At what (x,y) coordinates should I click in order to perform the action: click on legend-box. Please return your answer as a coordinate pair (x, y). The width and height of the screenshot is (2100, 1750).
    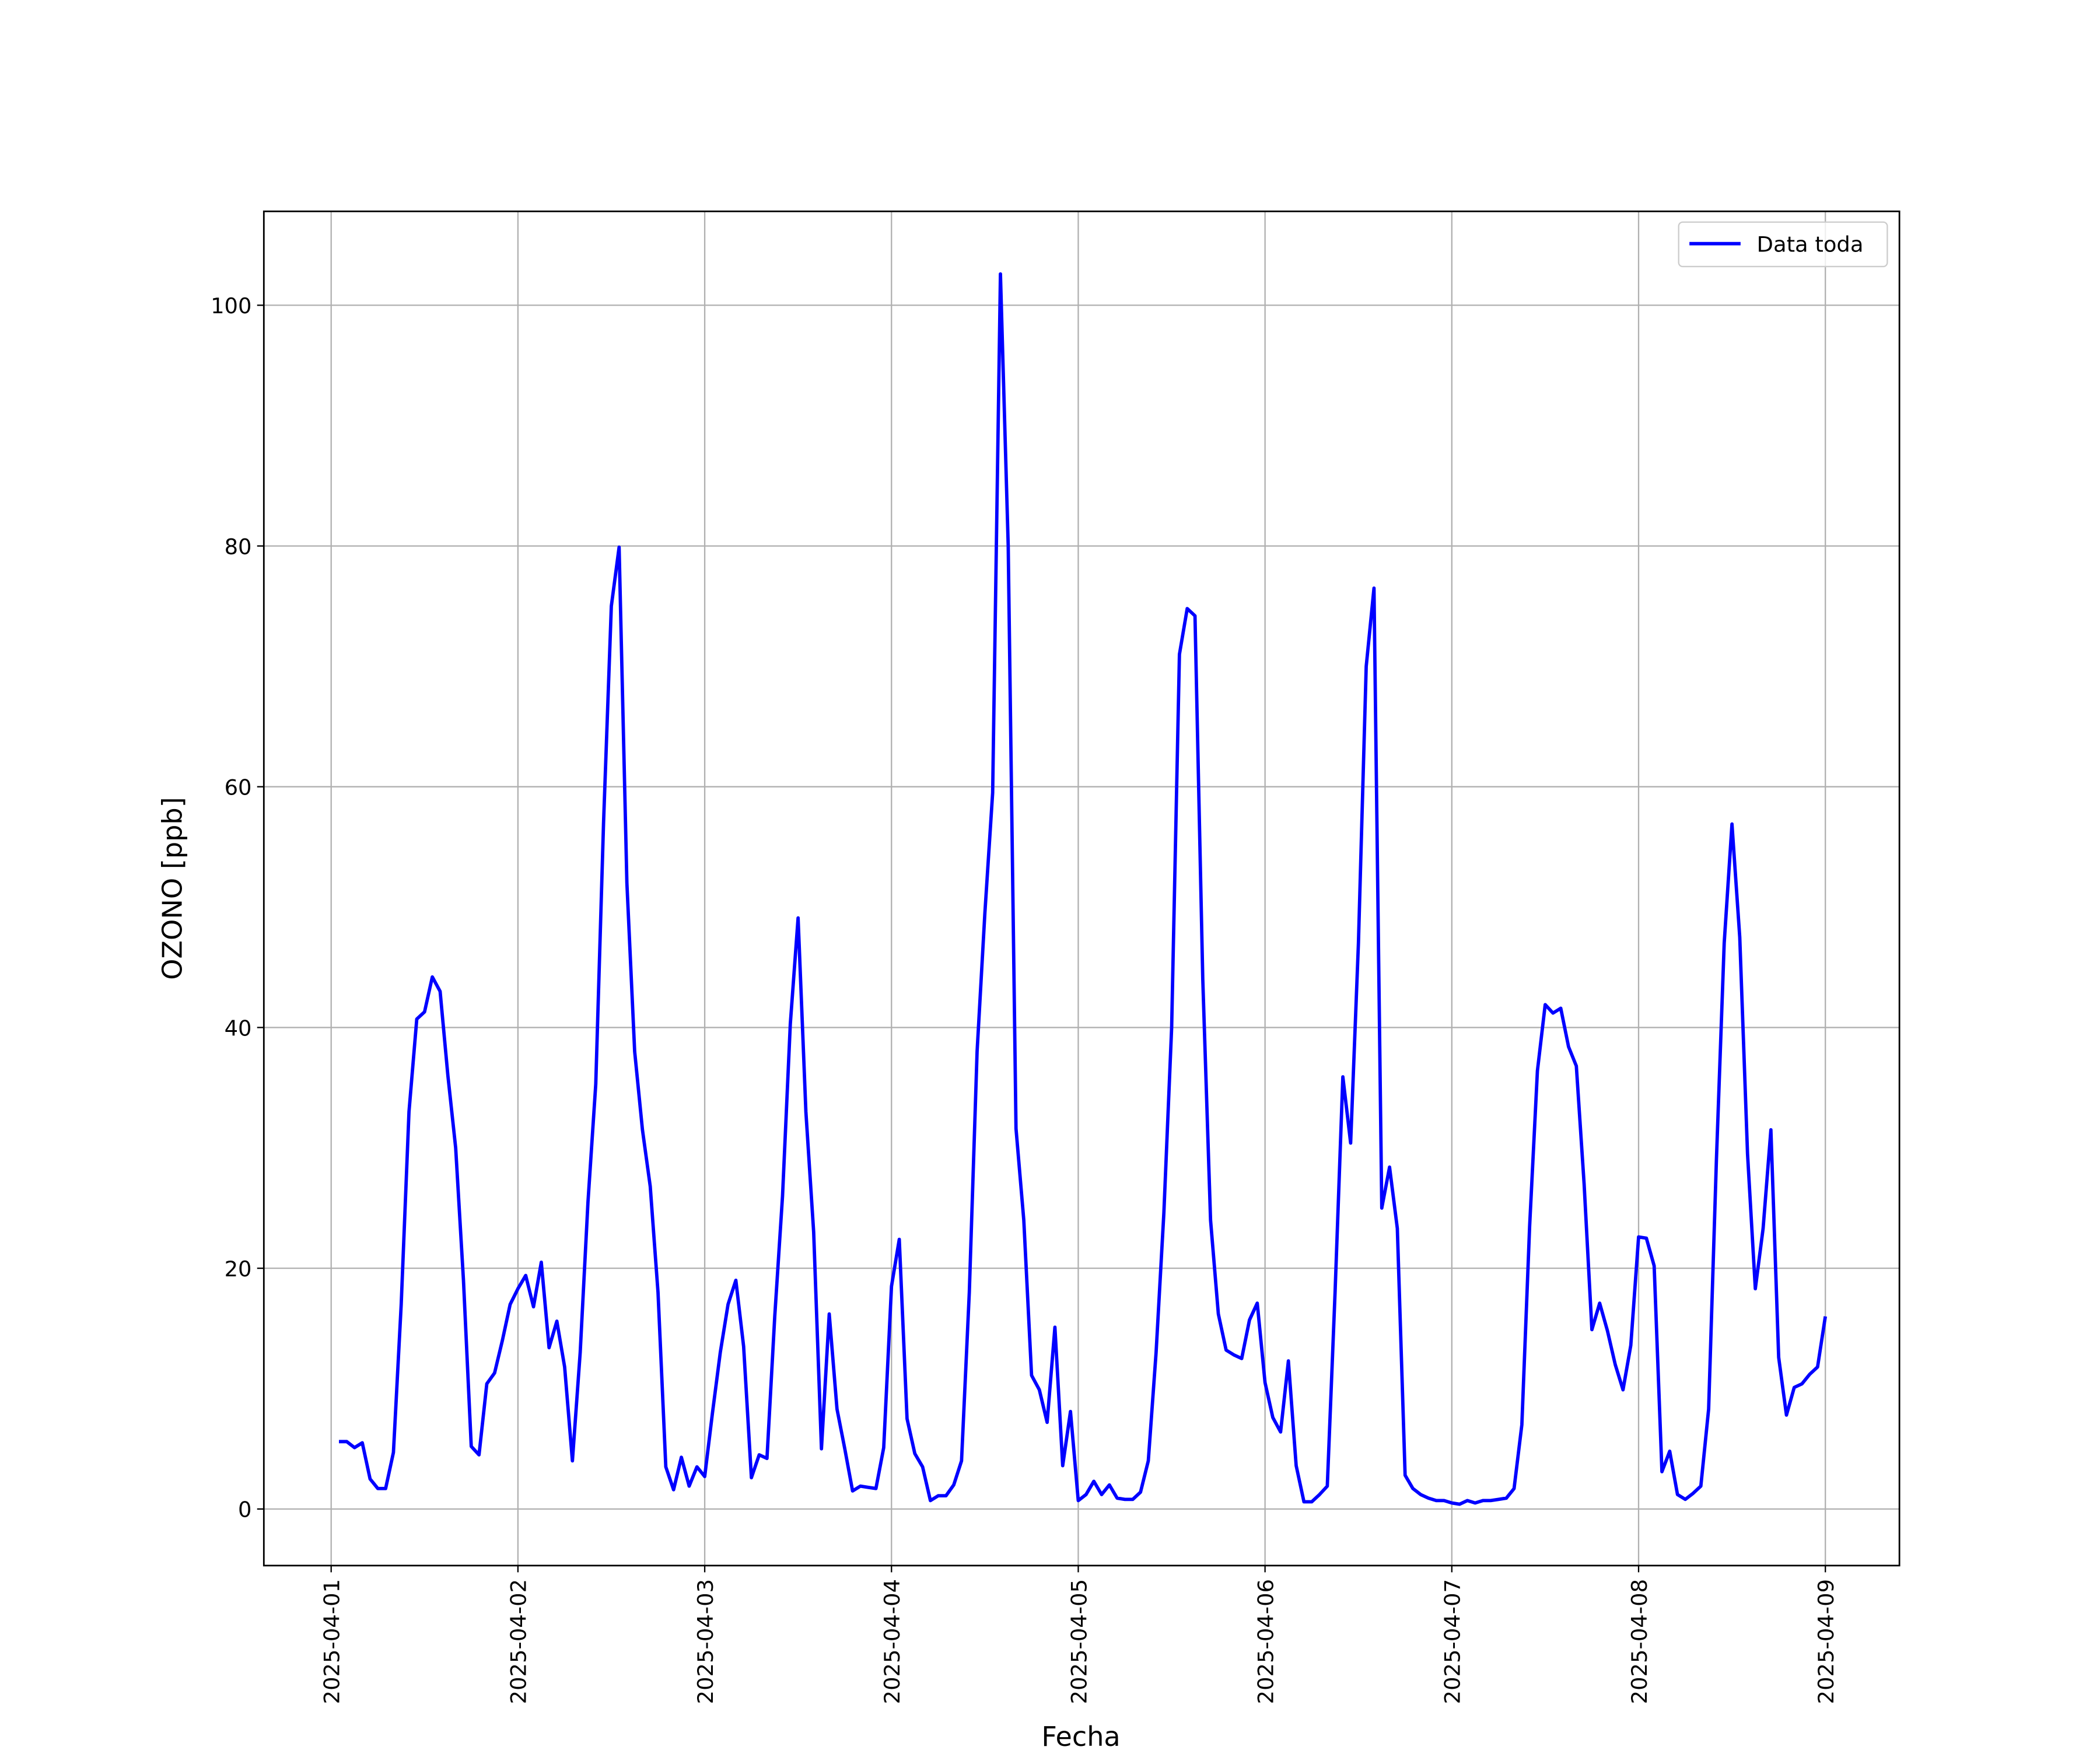
    Looking at the image, I should click on (1783, 244).